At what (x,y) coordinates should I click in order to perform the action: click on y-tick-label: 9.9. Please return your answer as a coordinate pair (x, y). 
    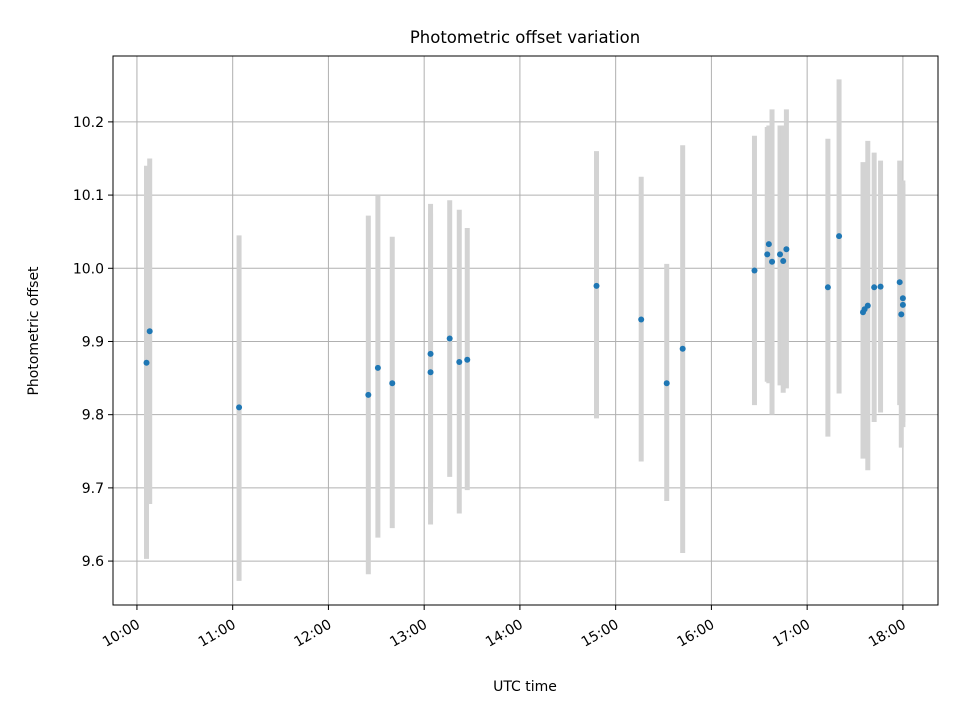
    Looking at the image, I should click on (93, 342).